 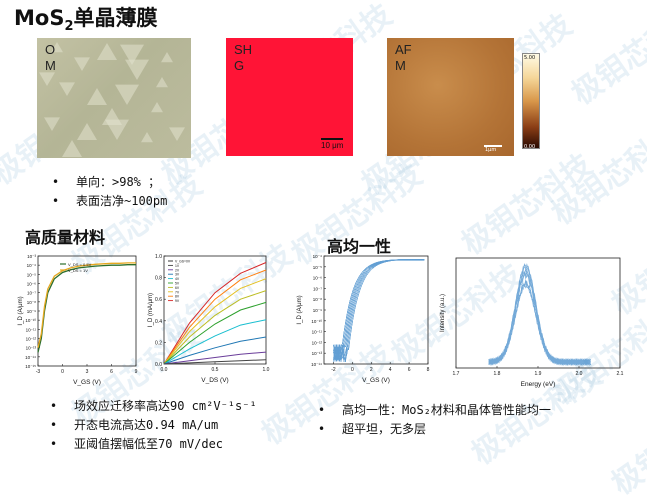 I want to click on bullet-flatness: 超平坦，无多层, so click(x=434, y=429).